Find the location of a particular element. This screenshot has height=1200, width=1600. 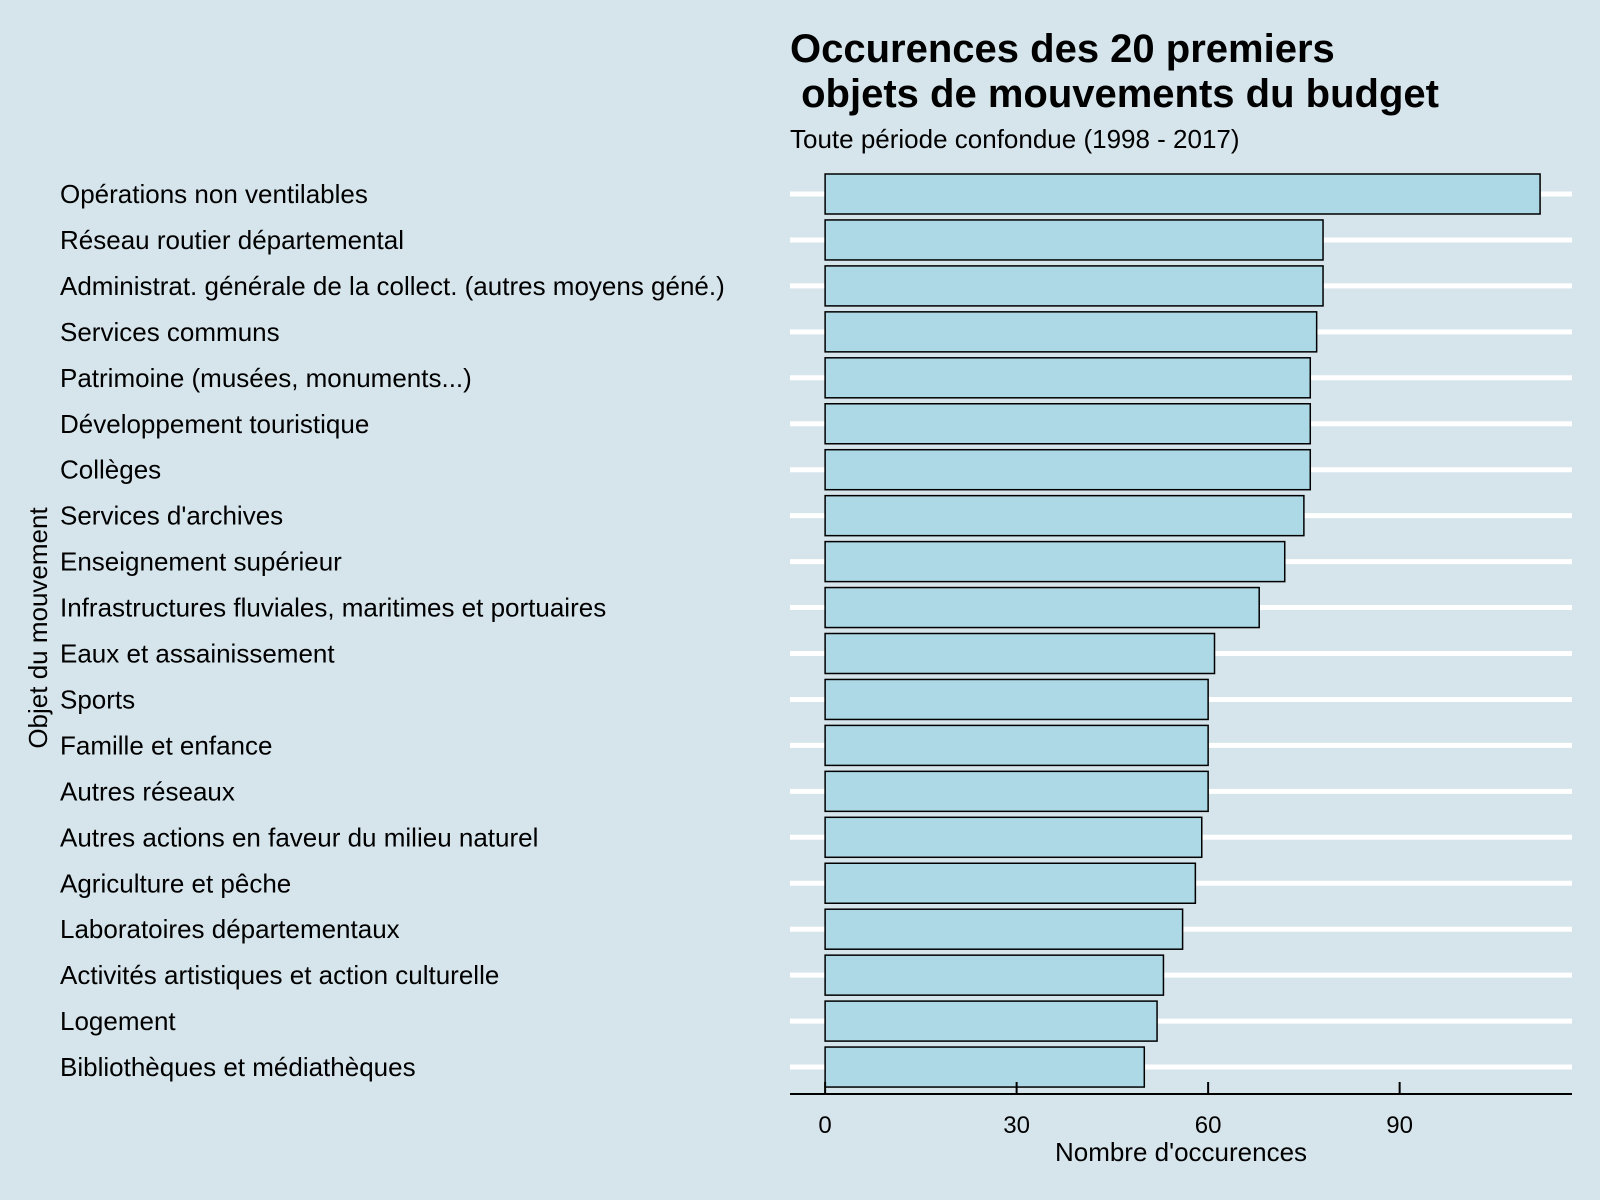

chart-subtitle: Toute période confondue (1998 - 2017) is located at coordinates (1015, 139).